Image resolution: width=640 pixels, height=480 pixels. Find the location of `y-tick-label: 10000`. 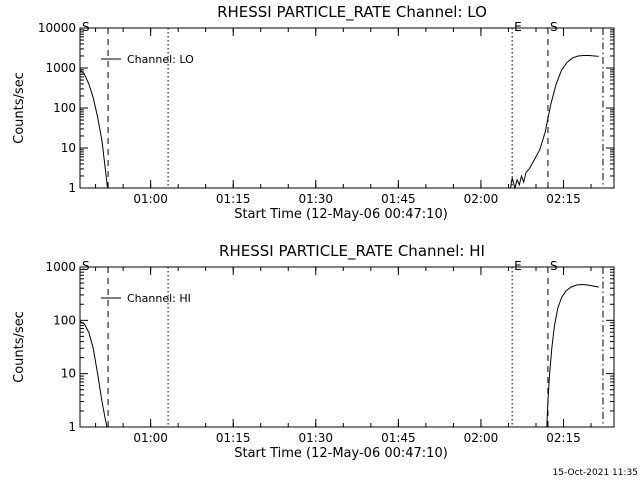

y-tick-label: 10000 is located at coordinates (57, 28).